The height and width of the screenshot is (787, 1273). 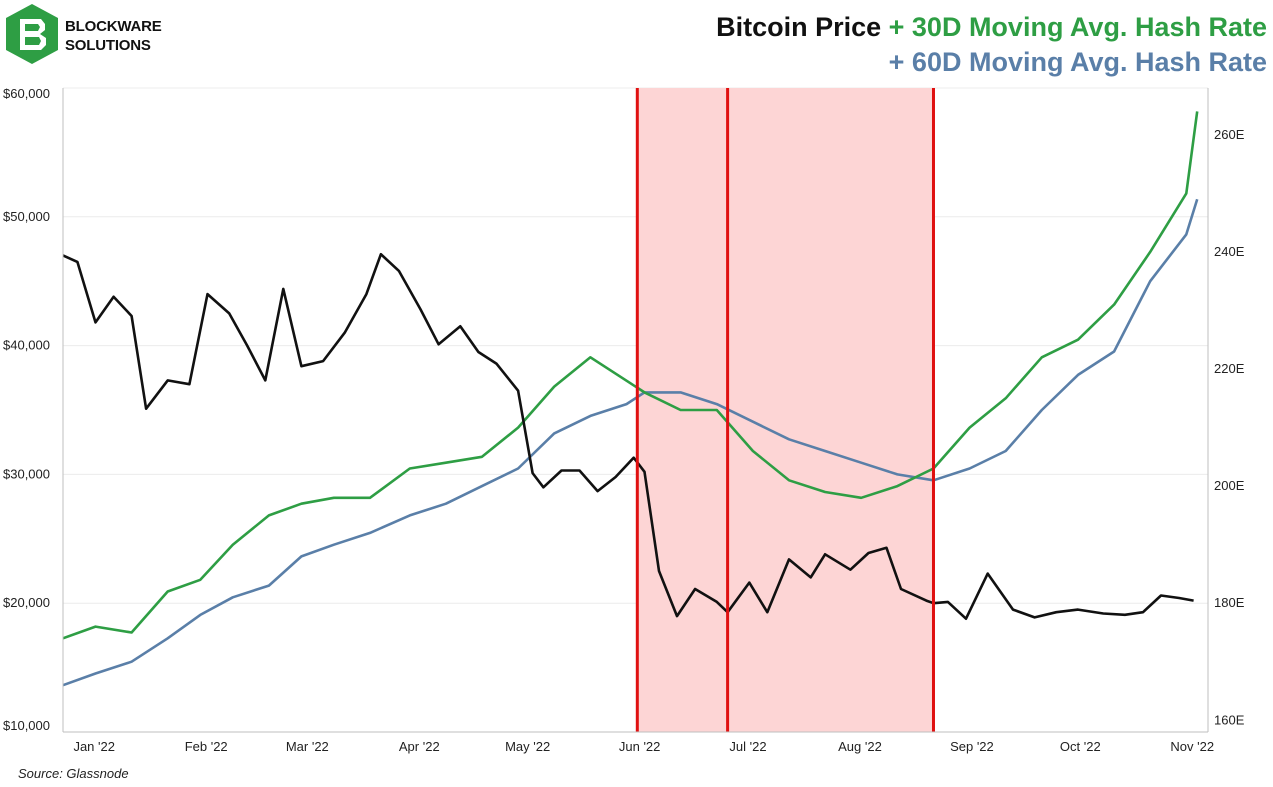 I want to click on x-tick-label: Oct '22, so click(x=1080, y=746).